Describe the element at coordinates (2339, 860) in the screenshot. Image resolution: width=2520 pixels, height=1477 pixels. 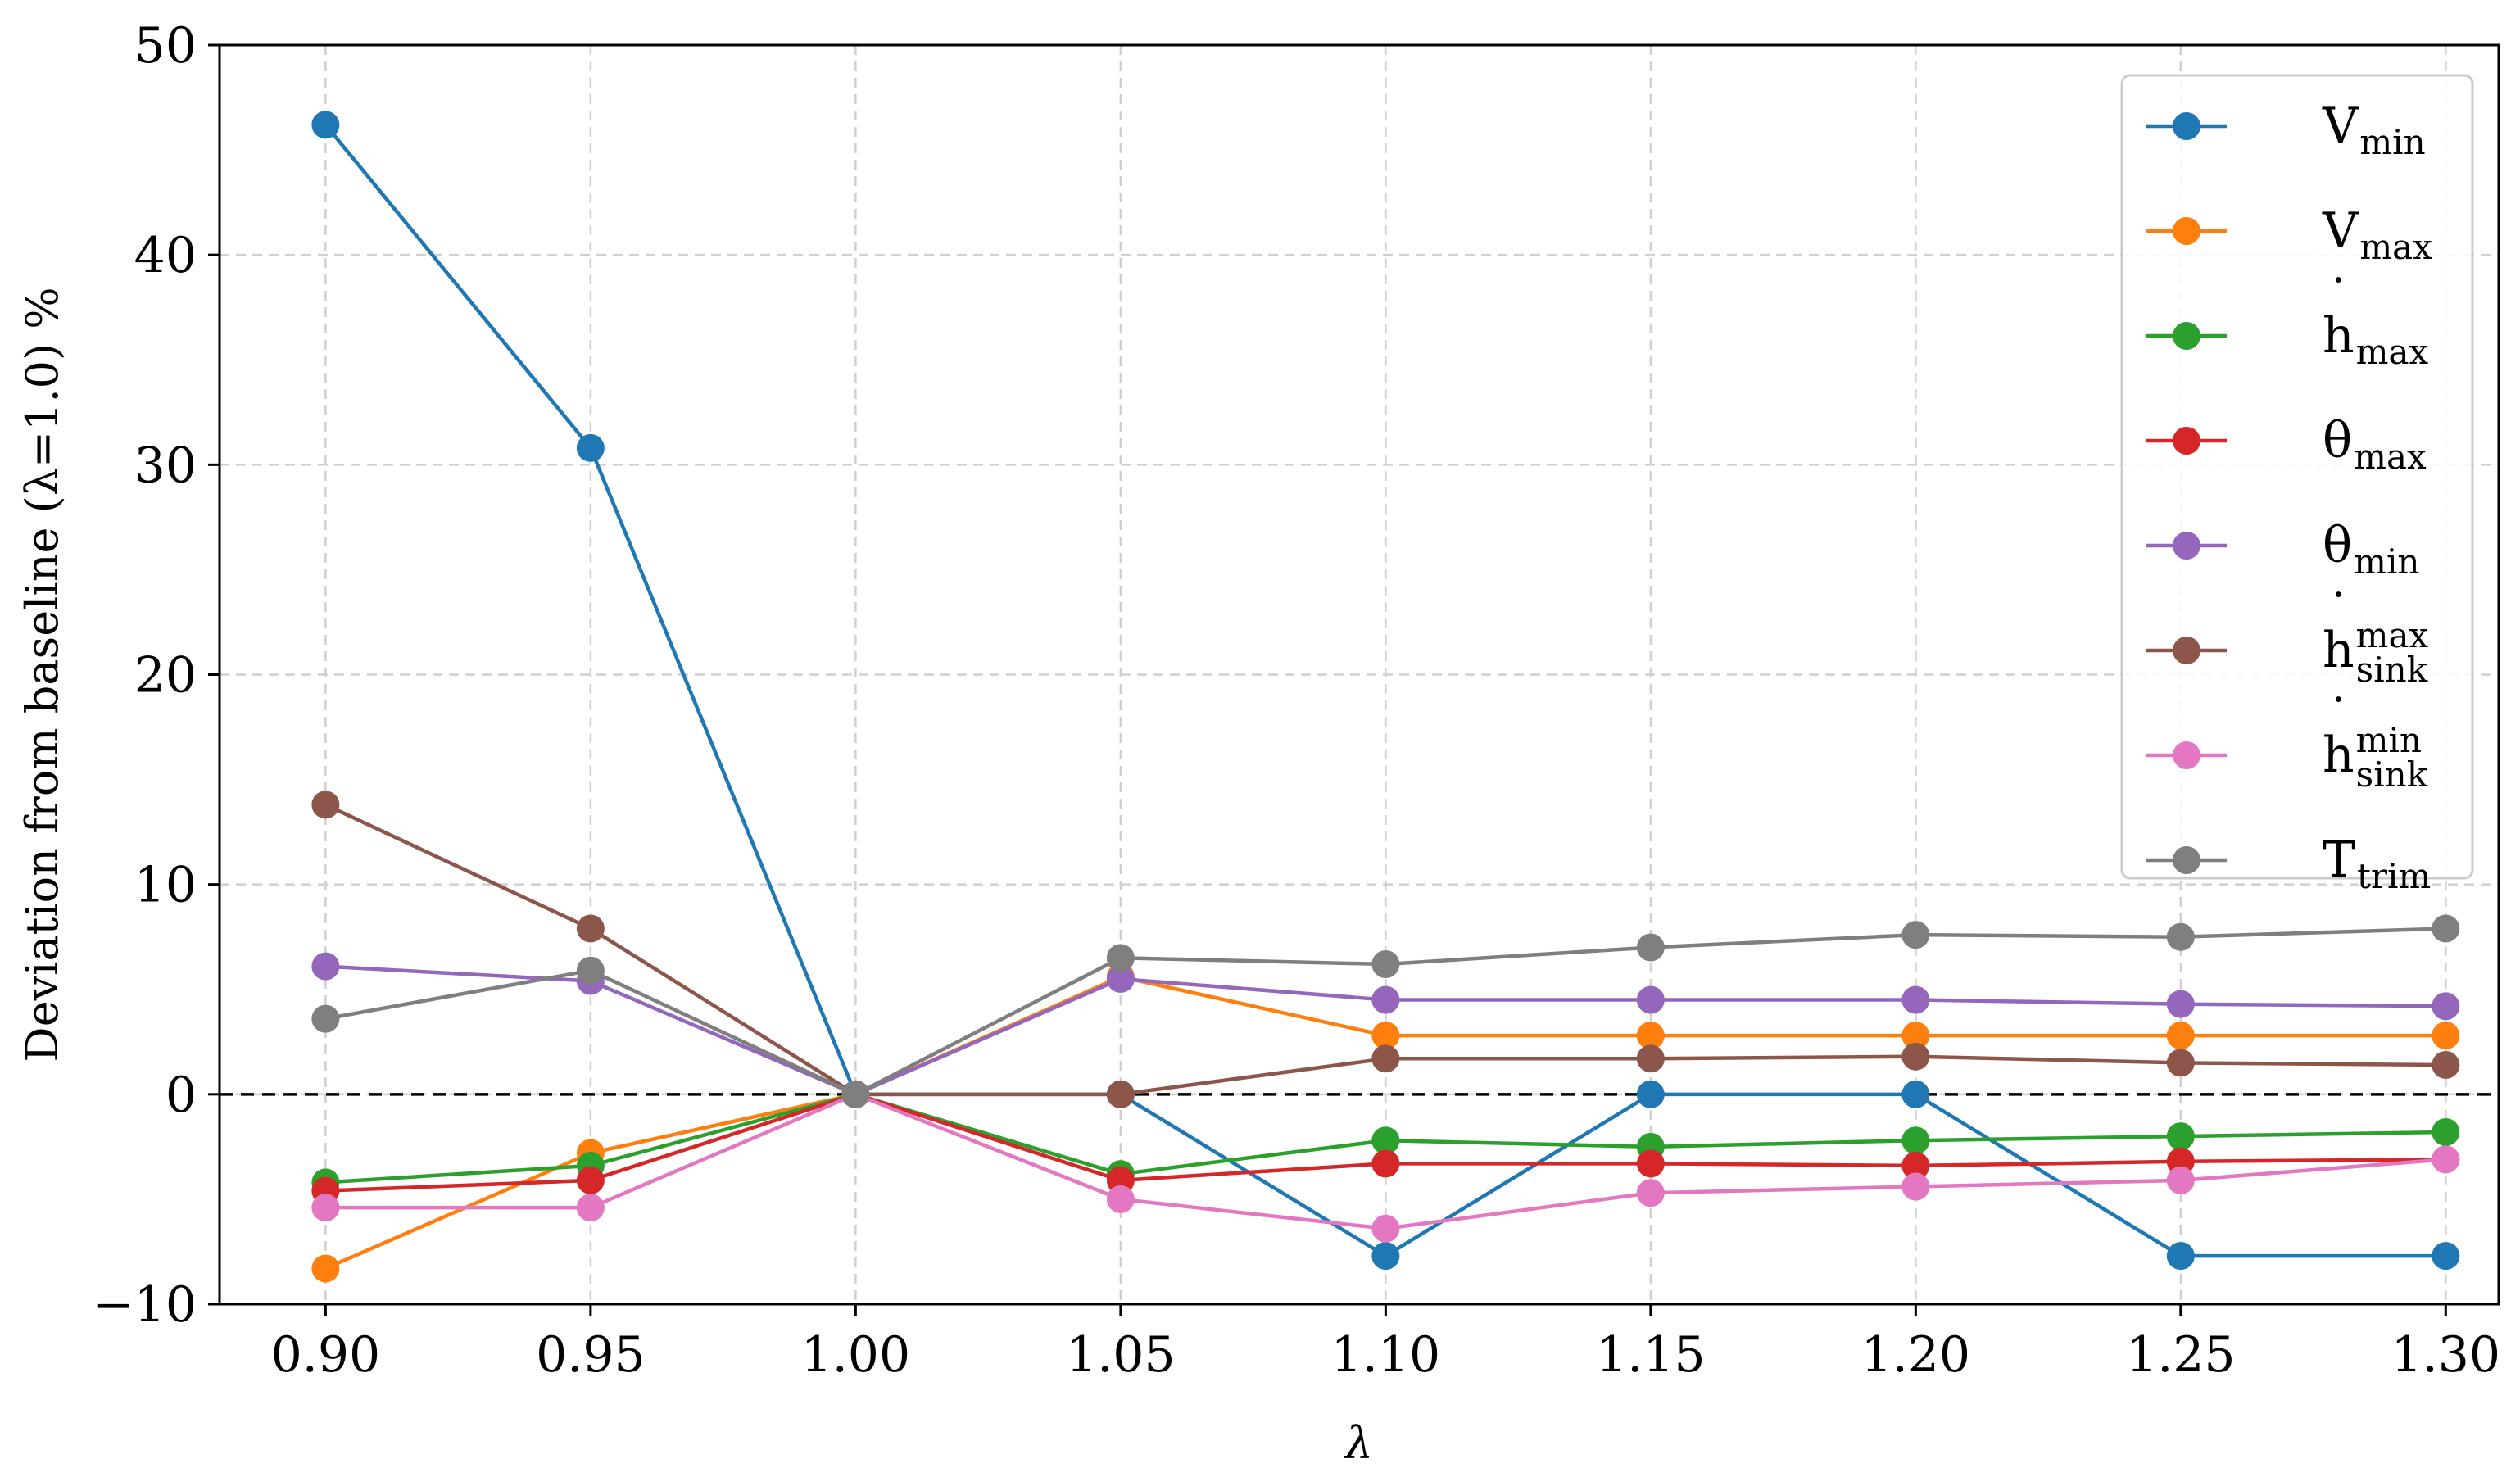
I see `legend-label: T` at that location.